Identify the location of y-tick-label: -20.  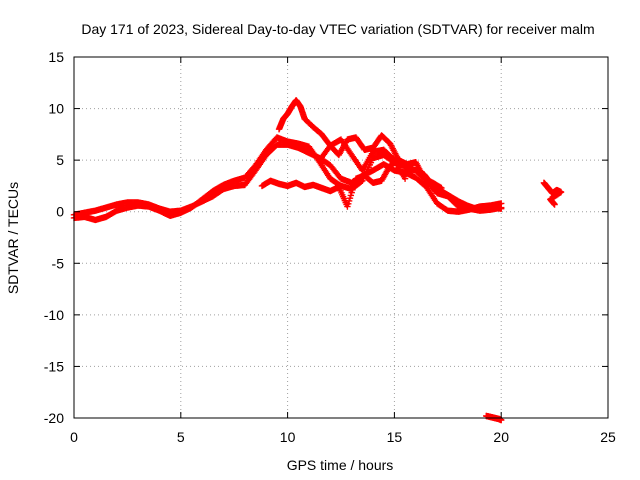
(54, 418).